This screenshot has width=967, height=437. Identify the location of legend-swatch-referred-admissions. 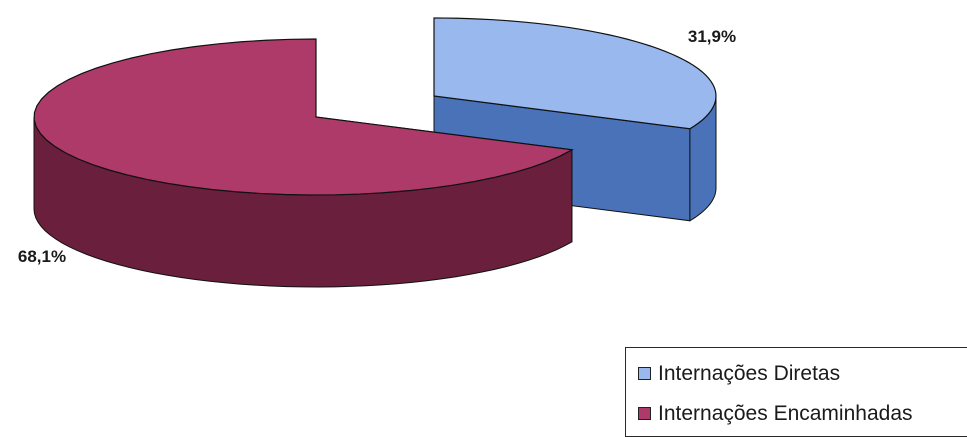
(644, 413).